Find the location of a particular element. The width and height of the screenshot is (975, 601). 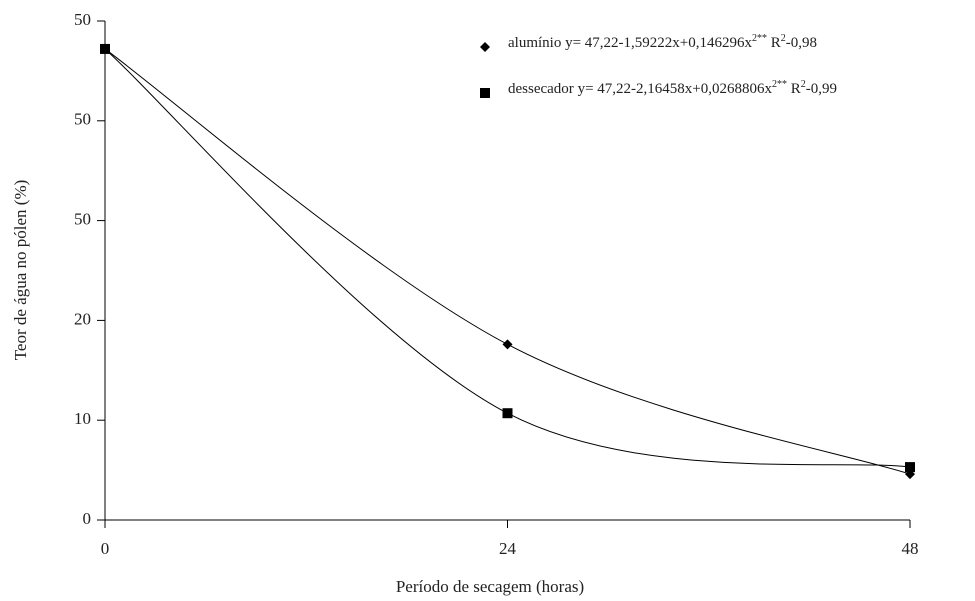

y-tick-label: 0 is located at coordinates (87, 518).